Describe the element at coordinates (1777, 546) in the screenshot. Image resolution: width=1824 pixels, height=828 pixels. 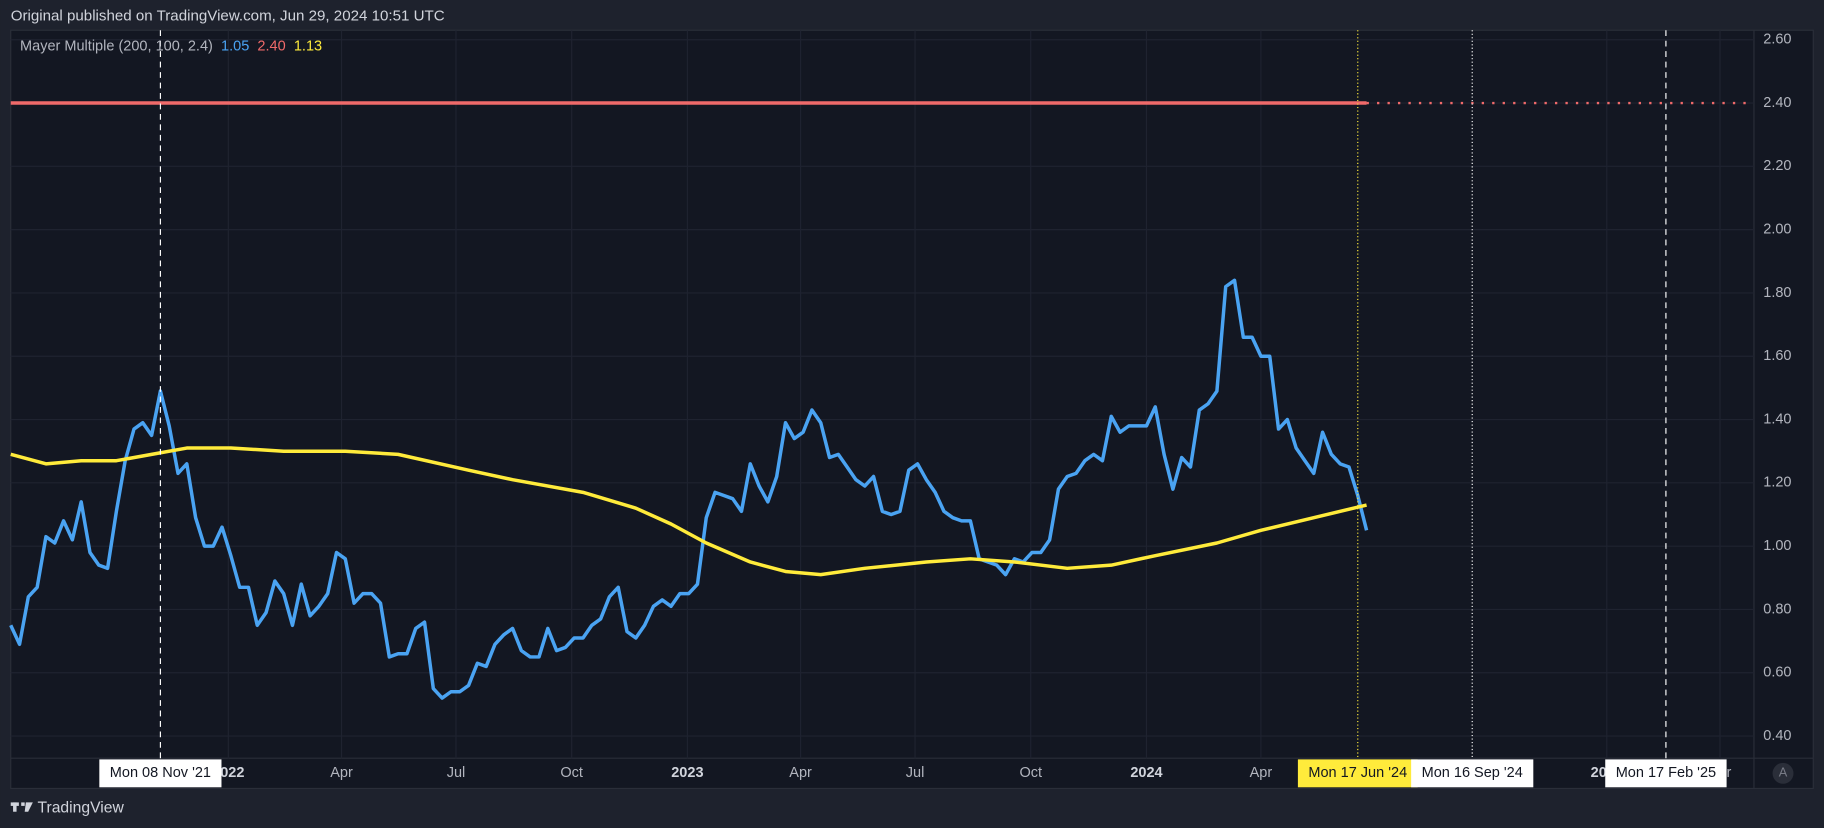
I see `y-tick-label: 1.00` at that location.